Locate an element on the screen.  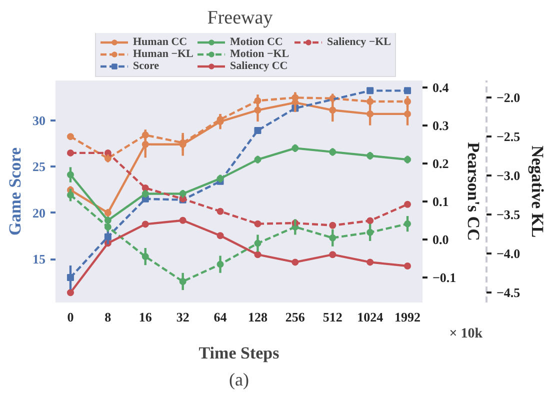
y3-tick-label: −4.0 is located at coordinates (508, 253).